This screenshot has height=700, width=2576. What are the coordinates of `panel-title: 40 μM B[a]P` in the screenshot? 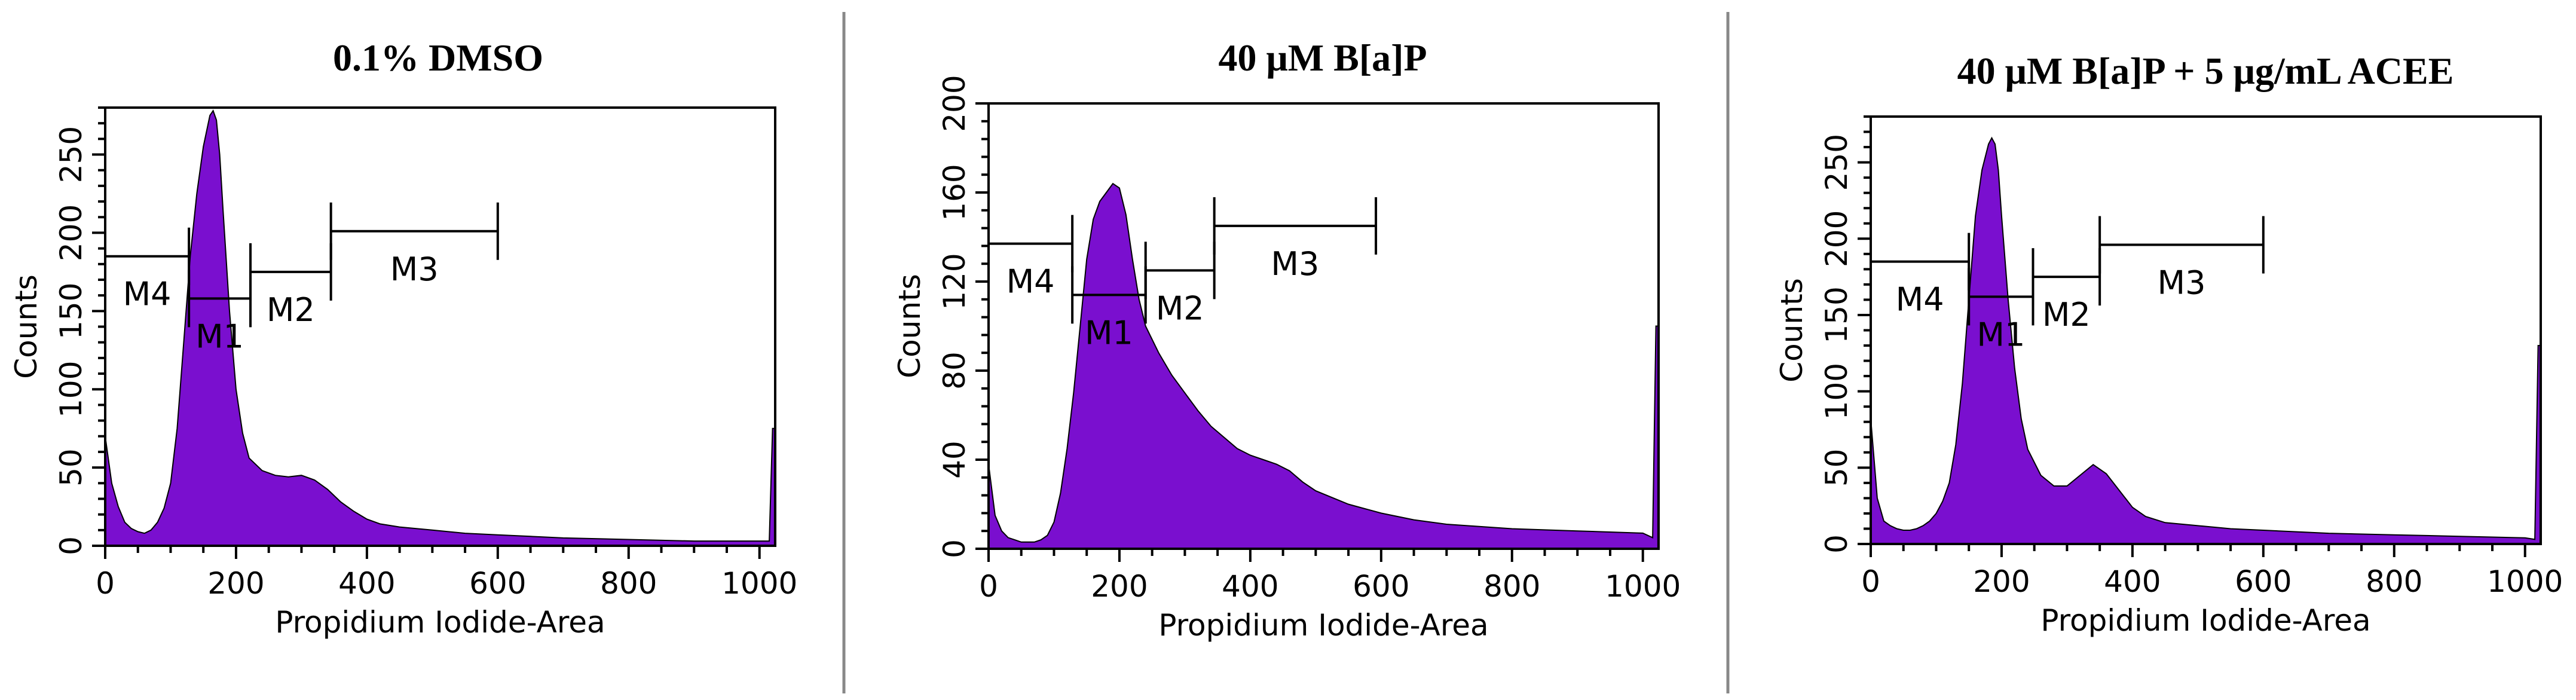 It's located at (1322, 57).